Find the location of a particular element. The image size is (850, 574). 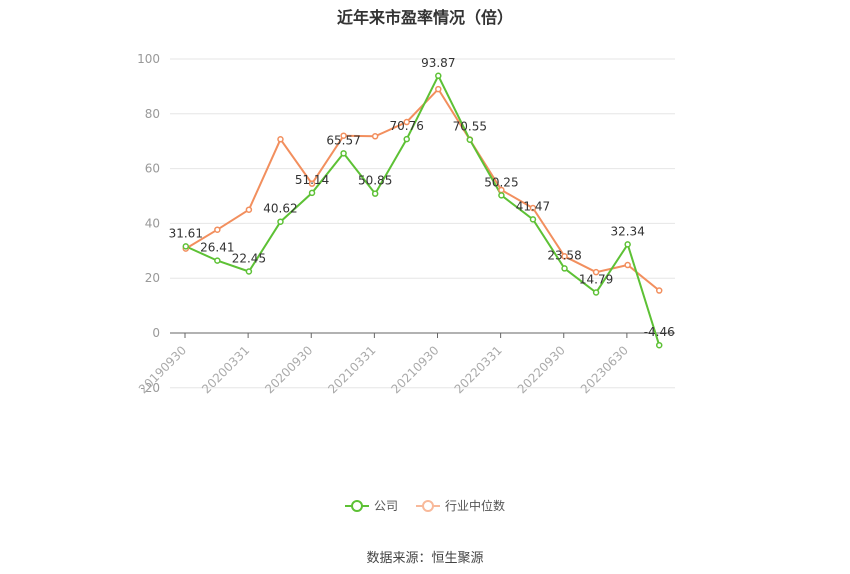

y-tick-label: 0 is located at coordinates (156, 333).